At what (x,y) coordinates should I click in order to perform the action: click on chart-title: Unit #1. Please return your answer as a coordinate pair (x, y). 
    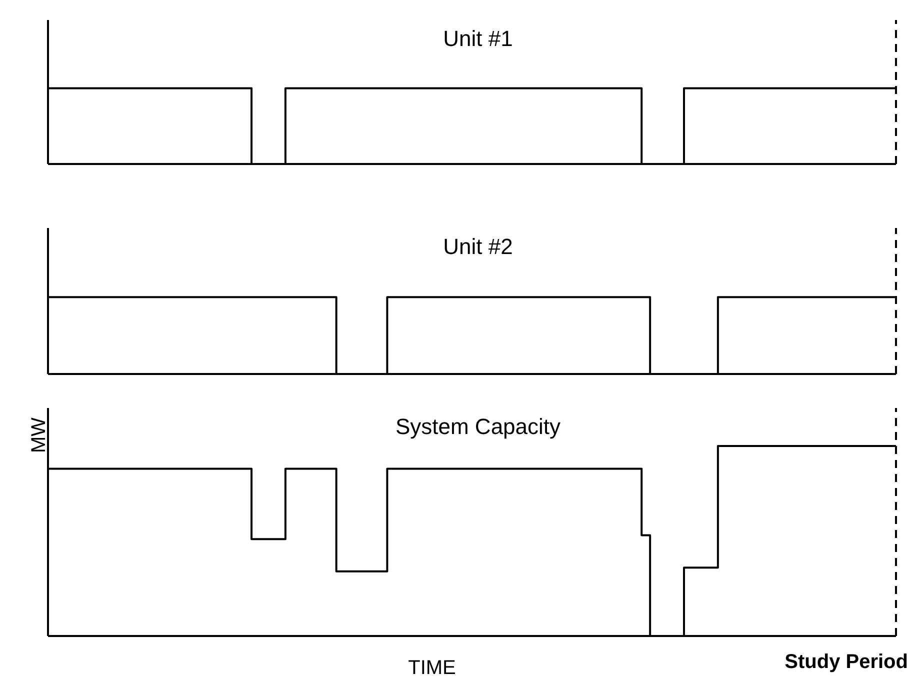
    Looking at the image, I should click on (478, 39).